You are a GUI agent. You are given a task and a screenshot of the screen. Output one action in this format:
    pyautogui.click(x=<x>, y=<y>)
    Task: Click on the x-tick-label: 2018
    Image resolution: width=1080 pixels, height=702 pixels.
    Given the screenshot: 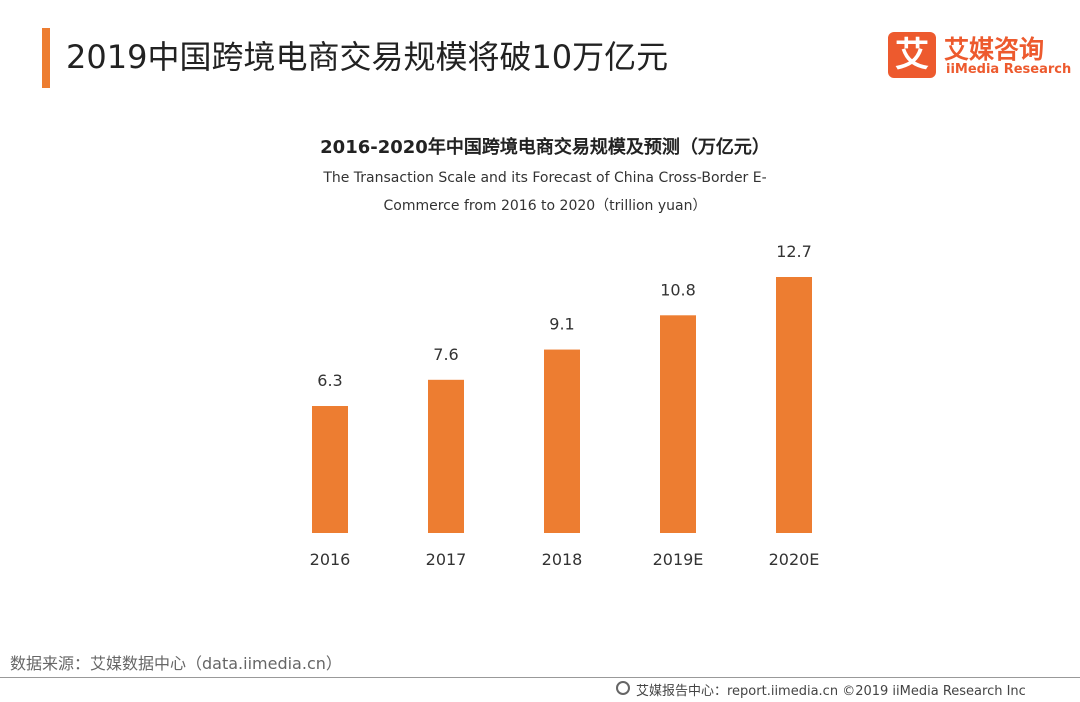 What is the action you would take?
    pyautogui.click(x=562, y=559)
    